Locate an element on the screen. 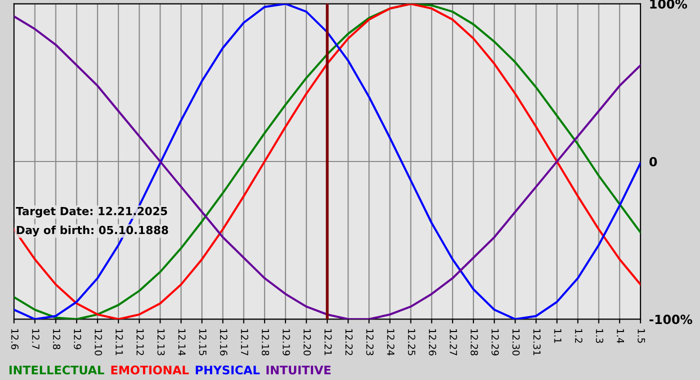  x-tick-label: 1.2 is located at coordinates (578, 336).